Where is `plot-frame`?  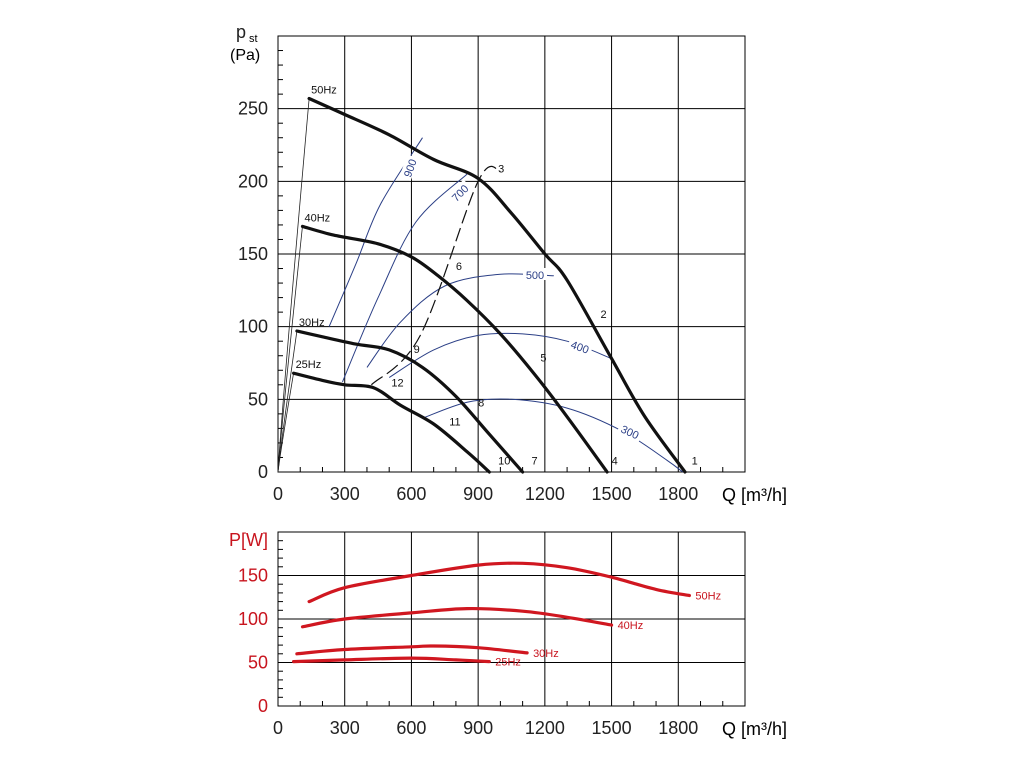 plot-frame is located at coordinates (511, 619).